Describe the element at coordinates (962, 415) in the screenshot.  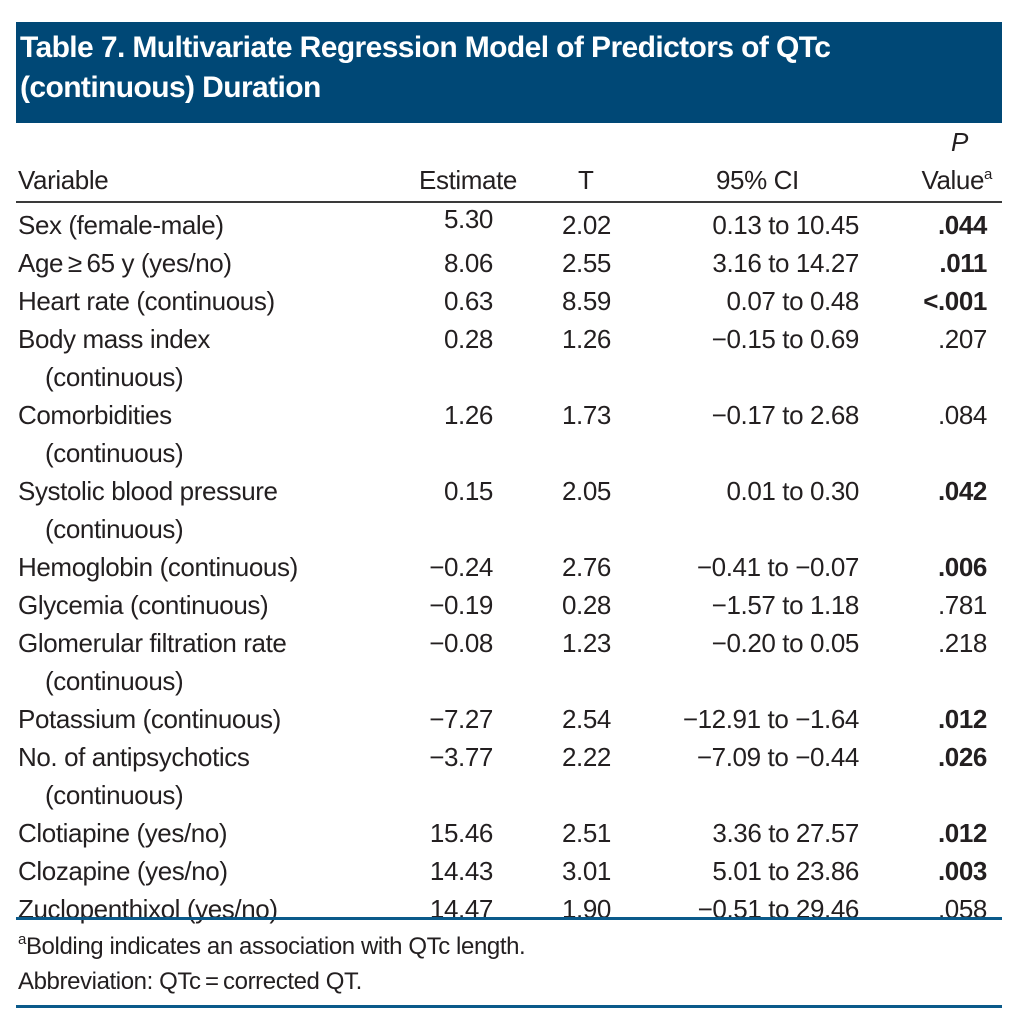
I see `cell-p-value: .084` at that location.